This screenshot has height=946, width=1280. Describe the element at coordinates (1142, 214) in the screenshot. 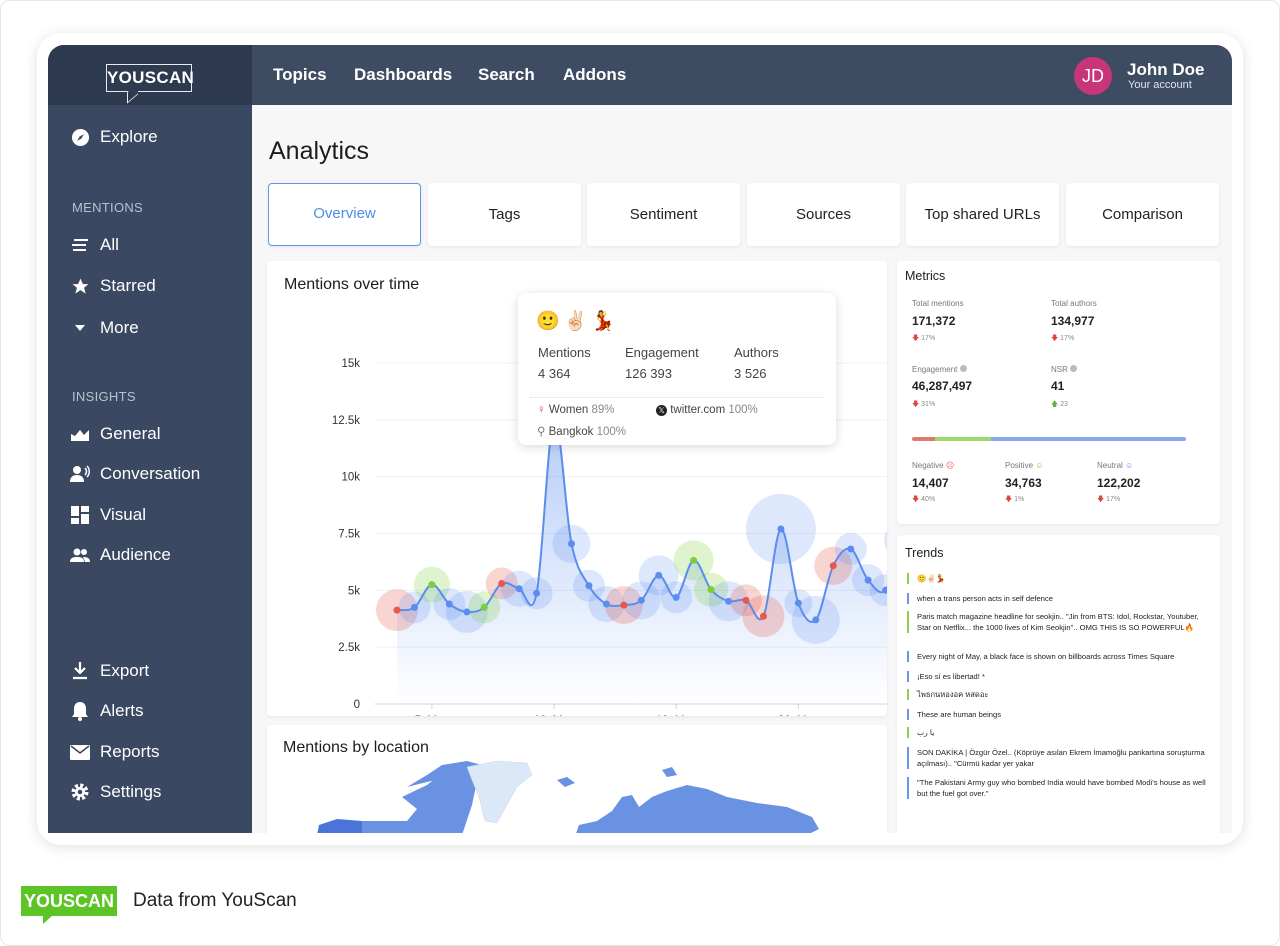

I see `tab-comparison: Comparison` at that location.